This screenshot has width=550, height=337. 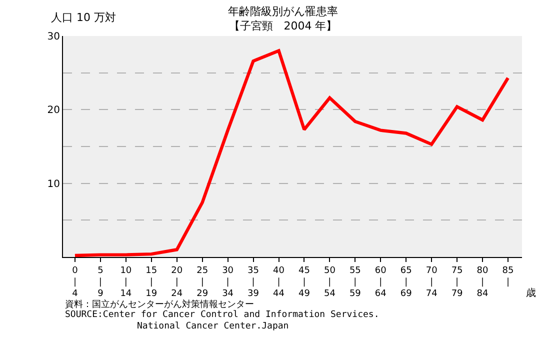 I want to click on x-axis-title: 歳, so click(x=531, y=293).